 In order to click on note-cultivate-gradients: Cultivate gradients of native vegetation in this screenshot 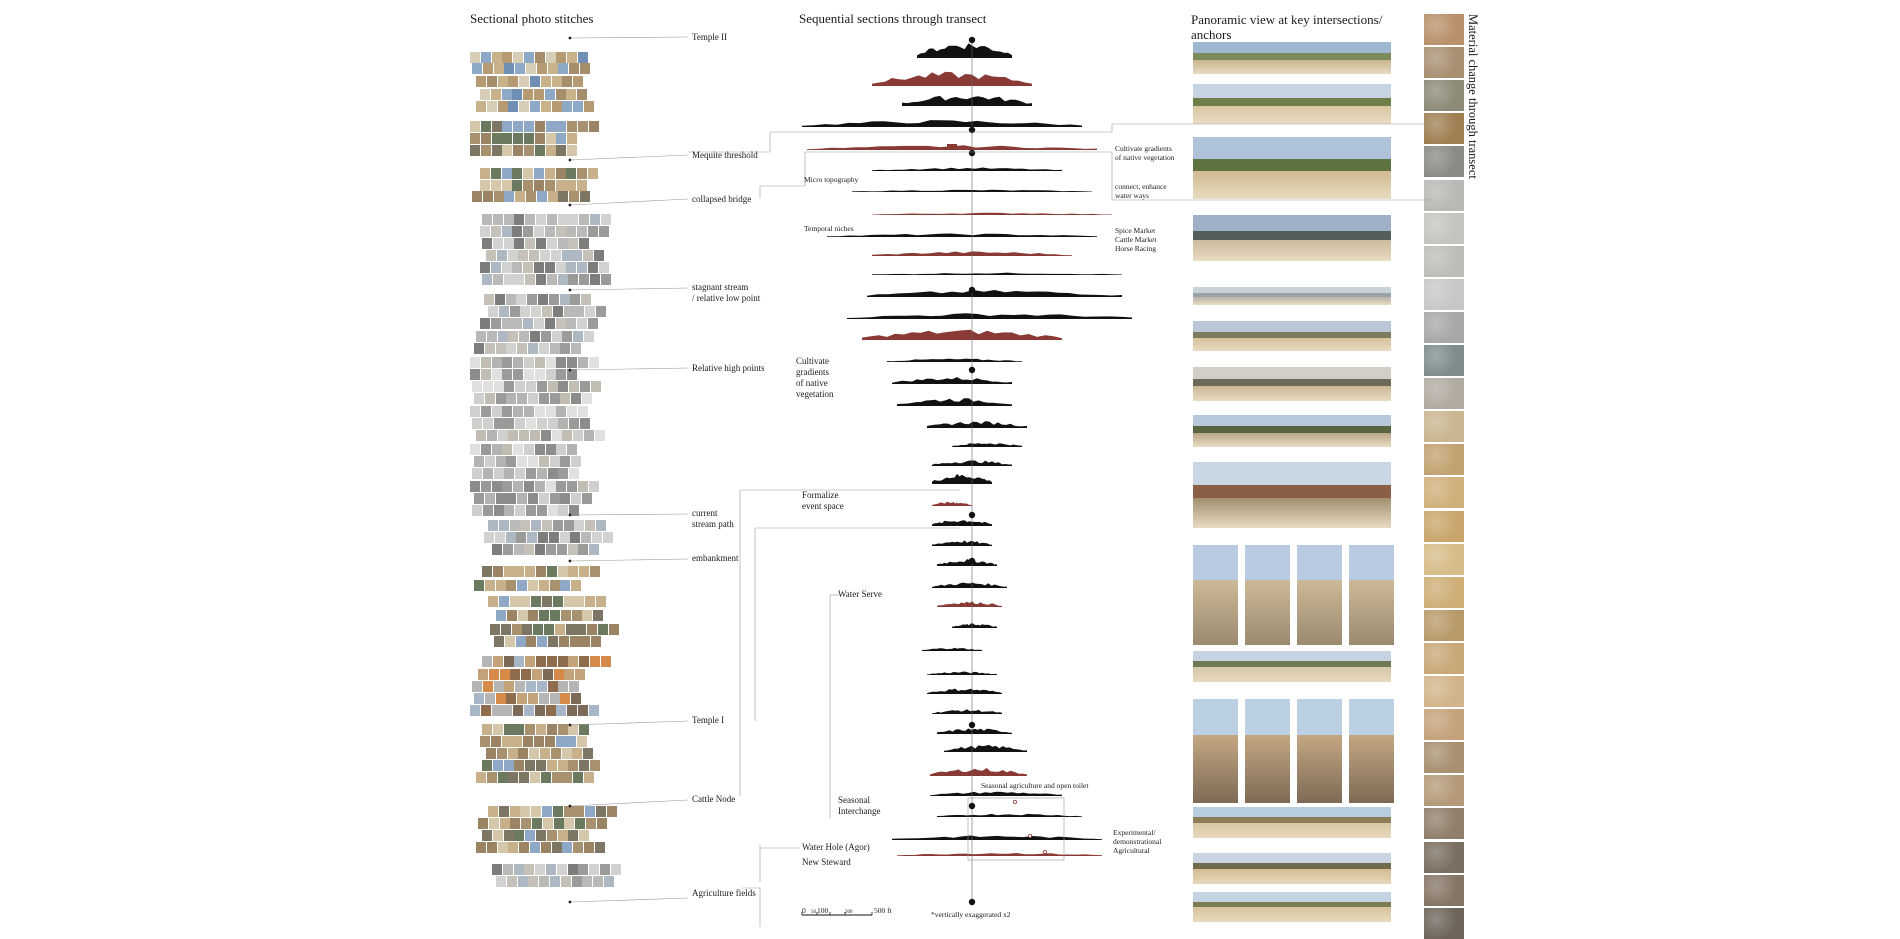, I will do `click(815, 377)`.